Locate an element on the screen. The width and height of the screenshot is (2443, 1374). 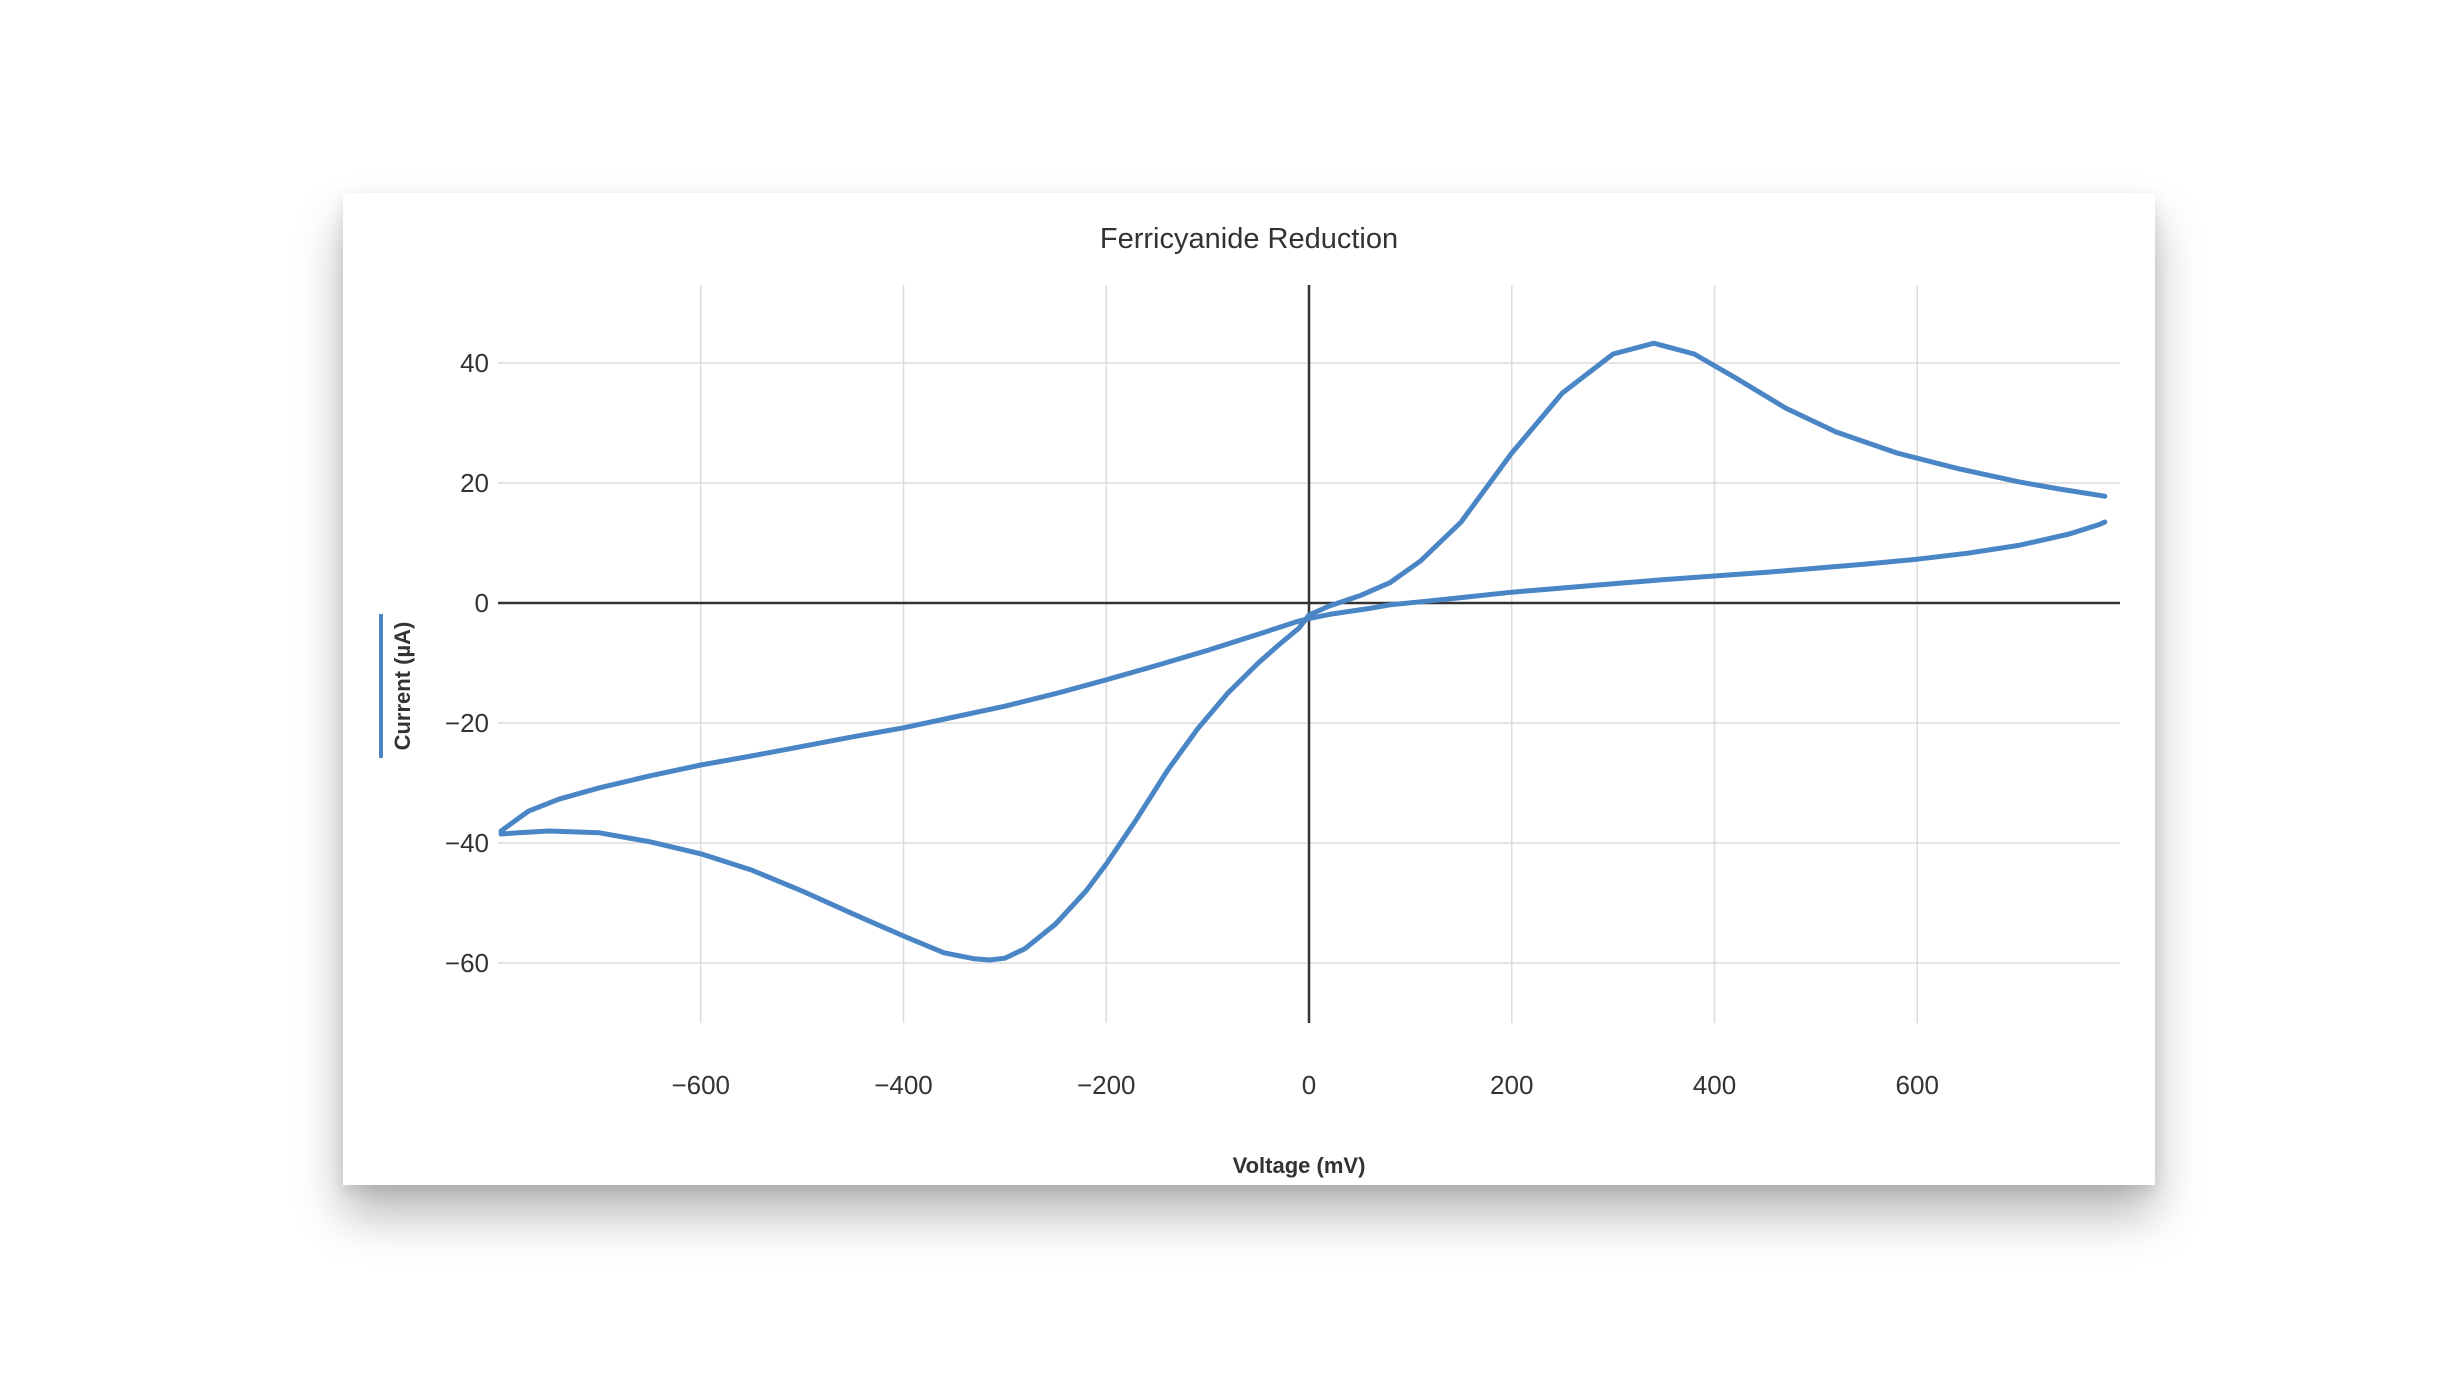
y-tick-label: 0 is located at coordinates (482, 603).